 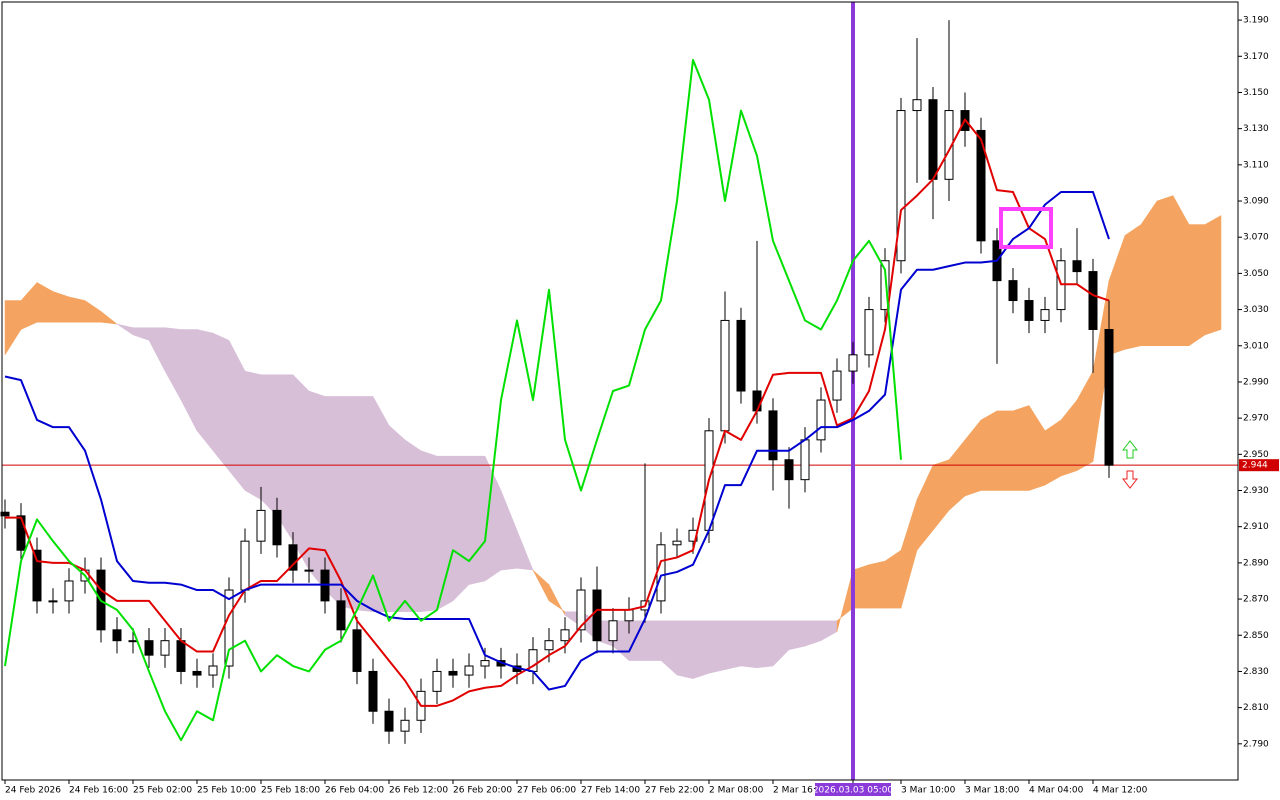 What do you see at coordinates (736, 791) in the screenshot?
I see `x-tick-label: 2 Mar 08:00` at bounding box center [736, 791].